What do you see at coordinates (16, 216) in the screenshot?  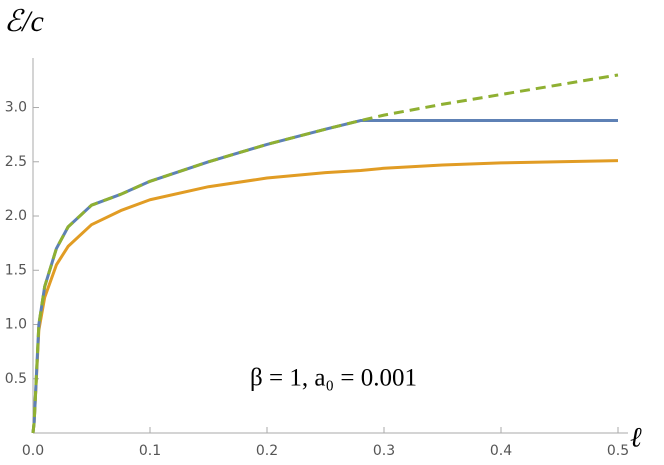 I see `y-tick-label: 2.0` at bounding box center [16, 216].